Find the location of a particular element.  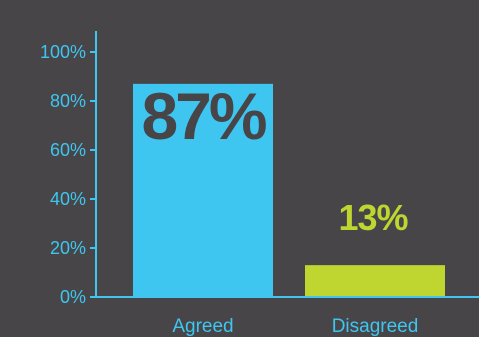

y-tick-label: 100% is located at coordinates (63, 52).